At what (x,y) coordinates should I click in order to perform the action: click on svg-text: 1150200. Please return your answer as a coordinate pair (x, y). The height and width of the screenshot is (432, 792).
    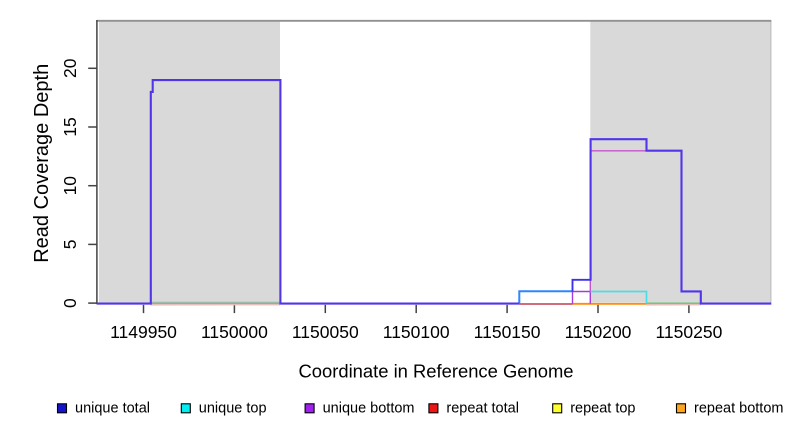
    Looking at the image, I should click on (598, 332).